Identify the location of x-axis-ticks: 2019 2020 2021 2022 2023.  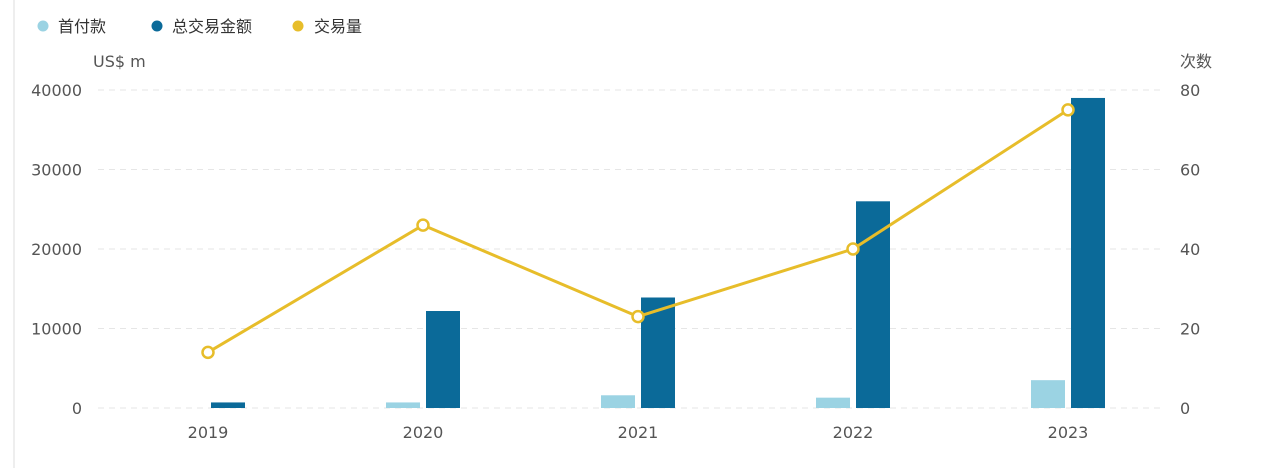
(638, 432).